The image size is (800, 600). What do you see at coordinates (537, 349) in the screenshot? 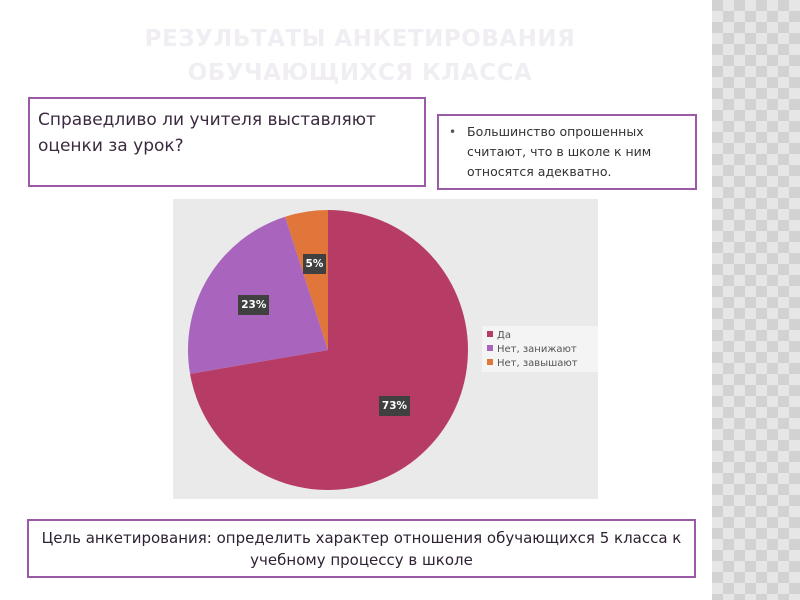
I see `legend-label-net-zanizhayut: Нет, занижают` at bounding box center [537, 349].